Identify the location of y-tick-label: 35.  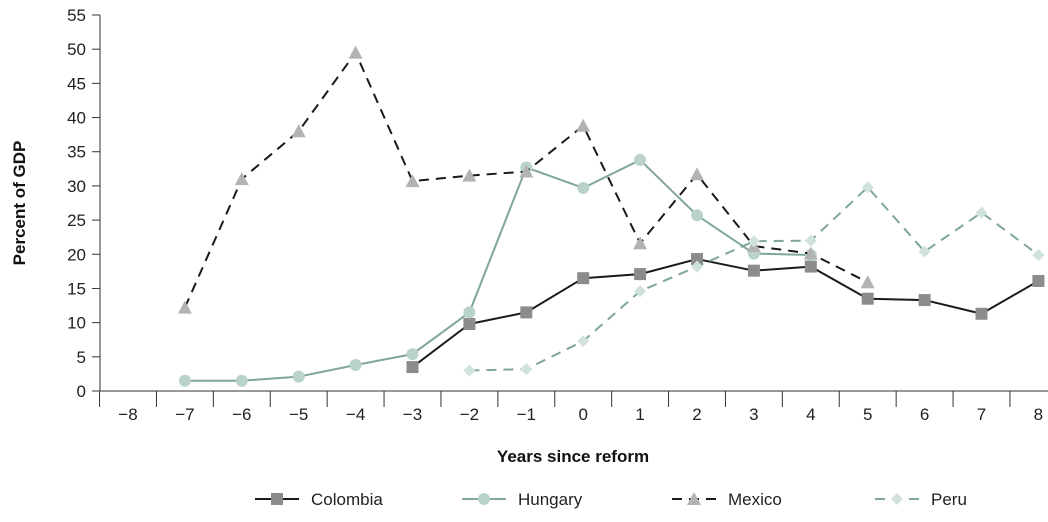
(76, 152).